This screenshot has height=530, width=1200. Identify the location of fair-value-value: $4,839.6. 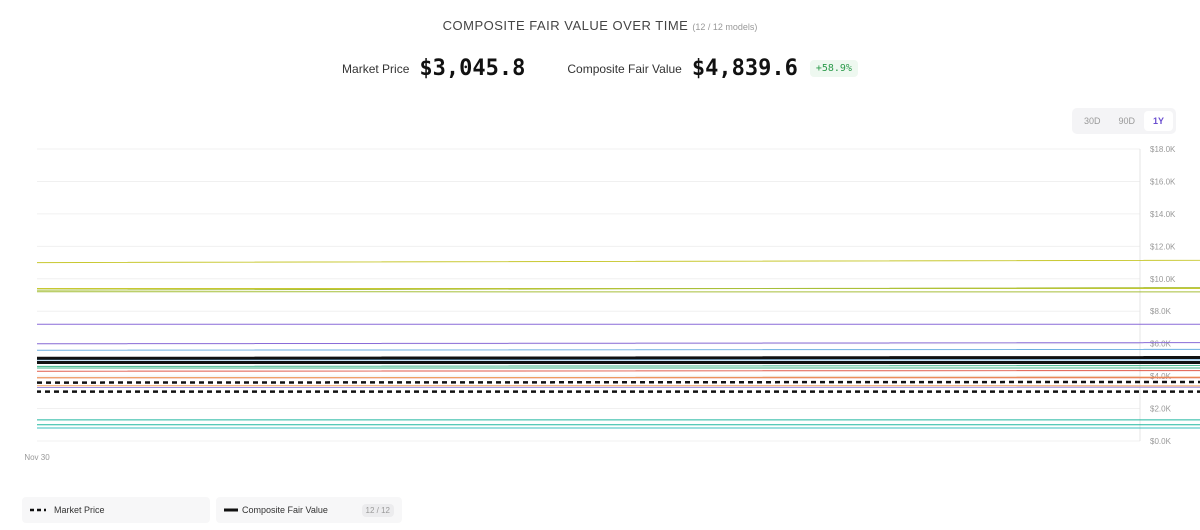
(744, 68).